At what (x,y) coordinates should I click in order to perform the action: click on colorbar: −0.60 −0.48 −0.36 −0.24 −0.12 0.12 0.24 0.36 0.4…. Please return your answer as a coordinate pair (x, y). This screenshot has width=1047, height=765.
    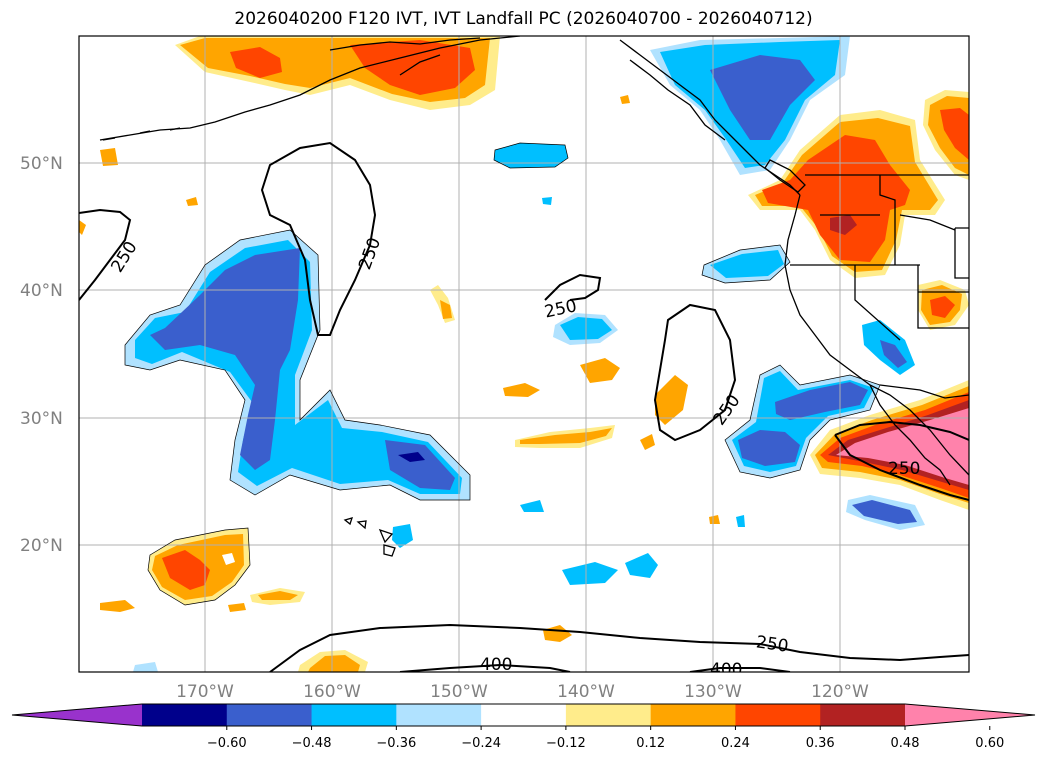
    Looking at the image, I should click on (523, 727).